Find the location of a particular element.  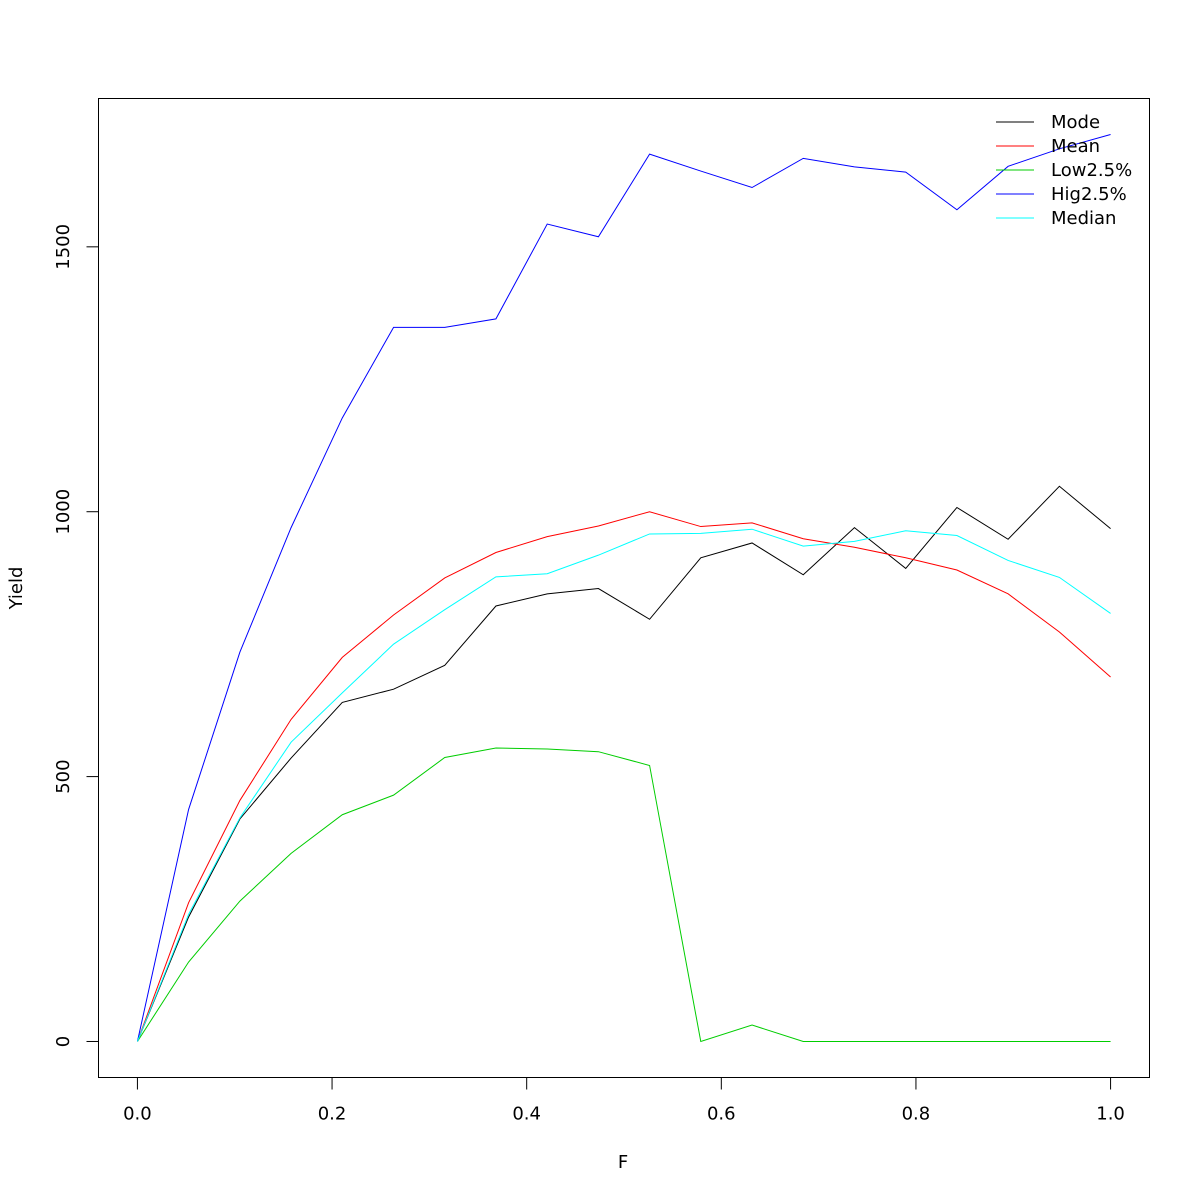

y-axis-label: Yield is located at coordinates (16, 589).